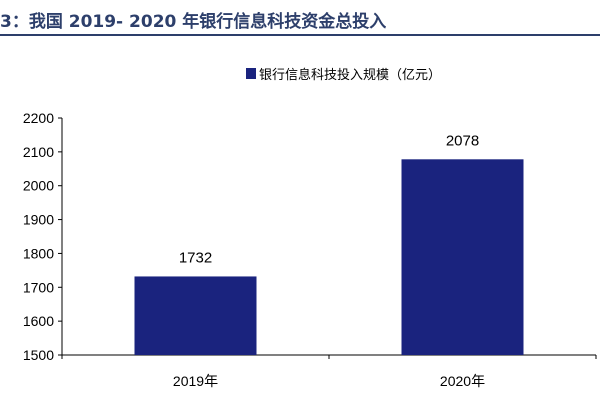 Image resolution: width=600 pixels, height=400 pixels. Describe the element at coordinates (38, 287) in the screenshot. I see `y-tick-label: 1700` at that location.